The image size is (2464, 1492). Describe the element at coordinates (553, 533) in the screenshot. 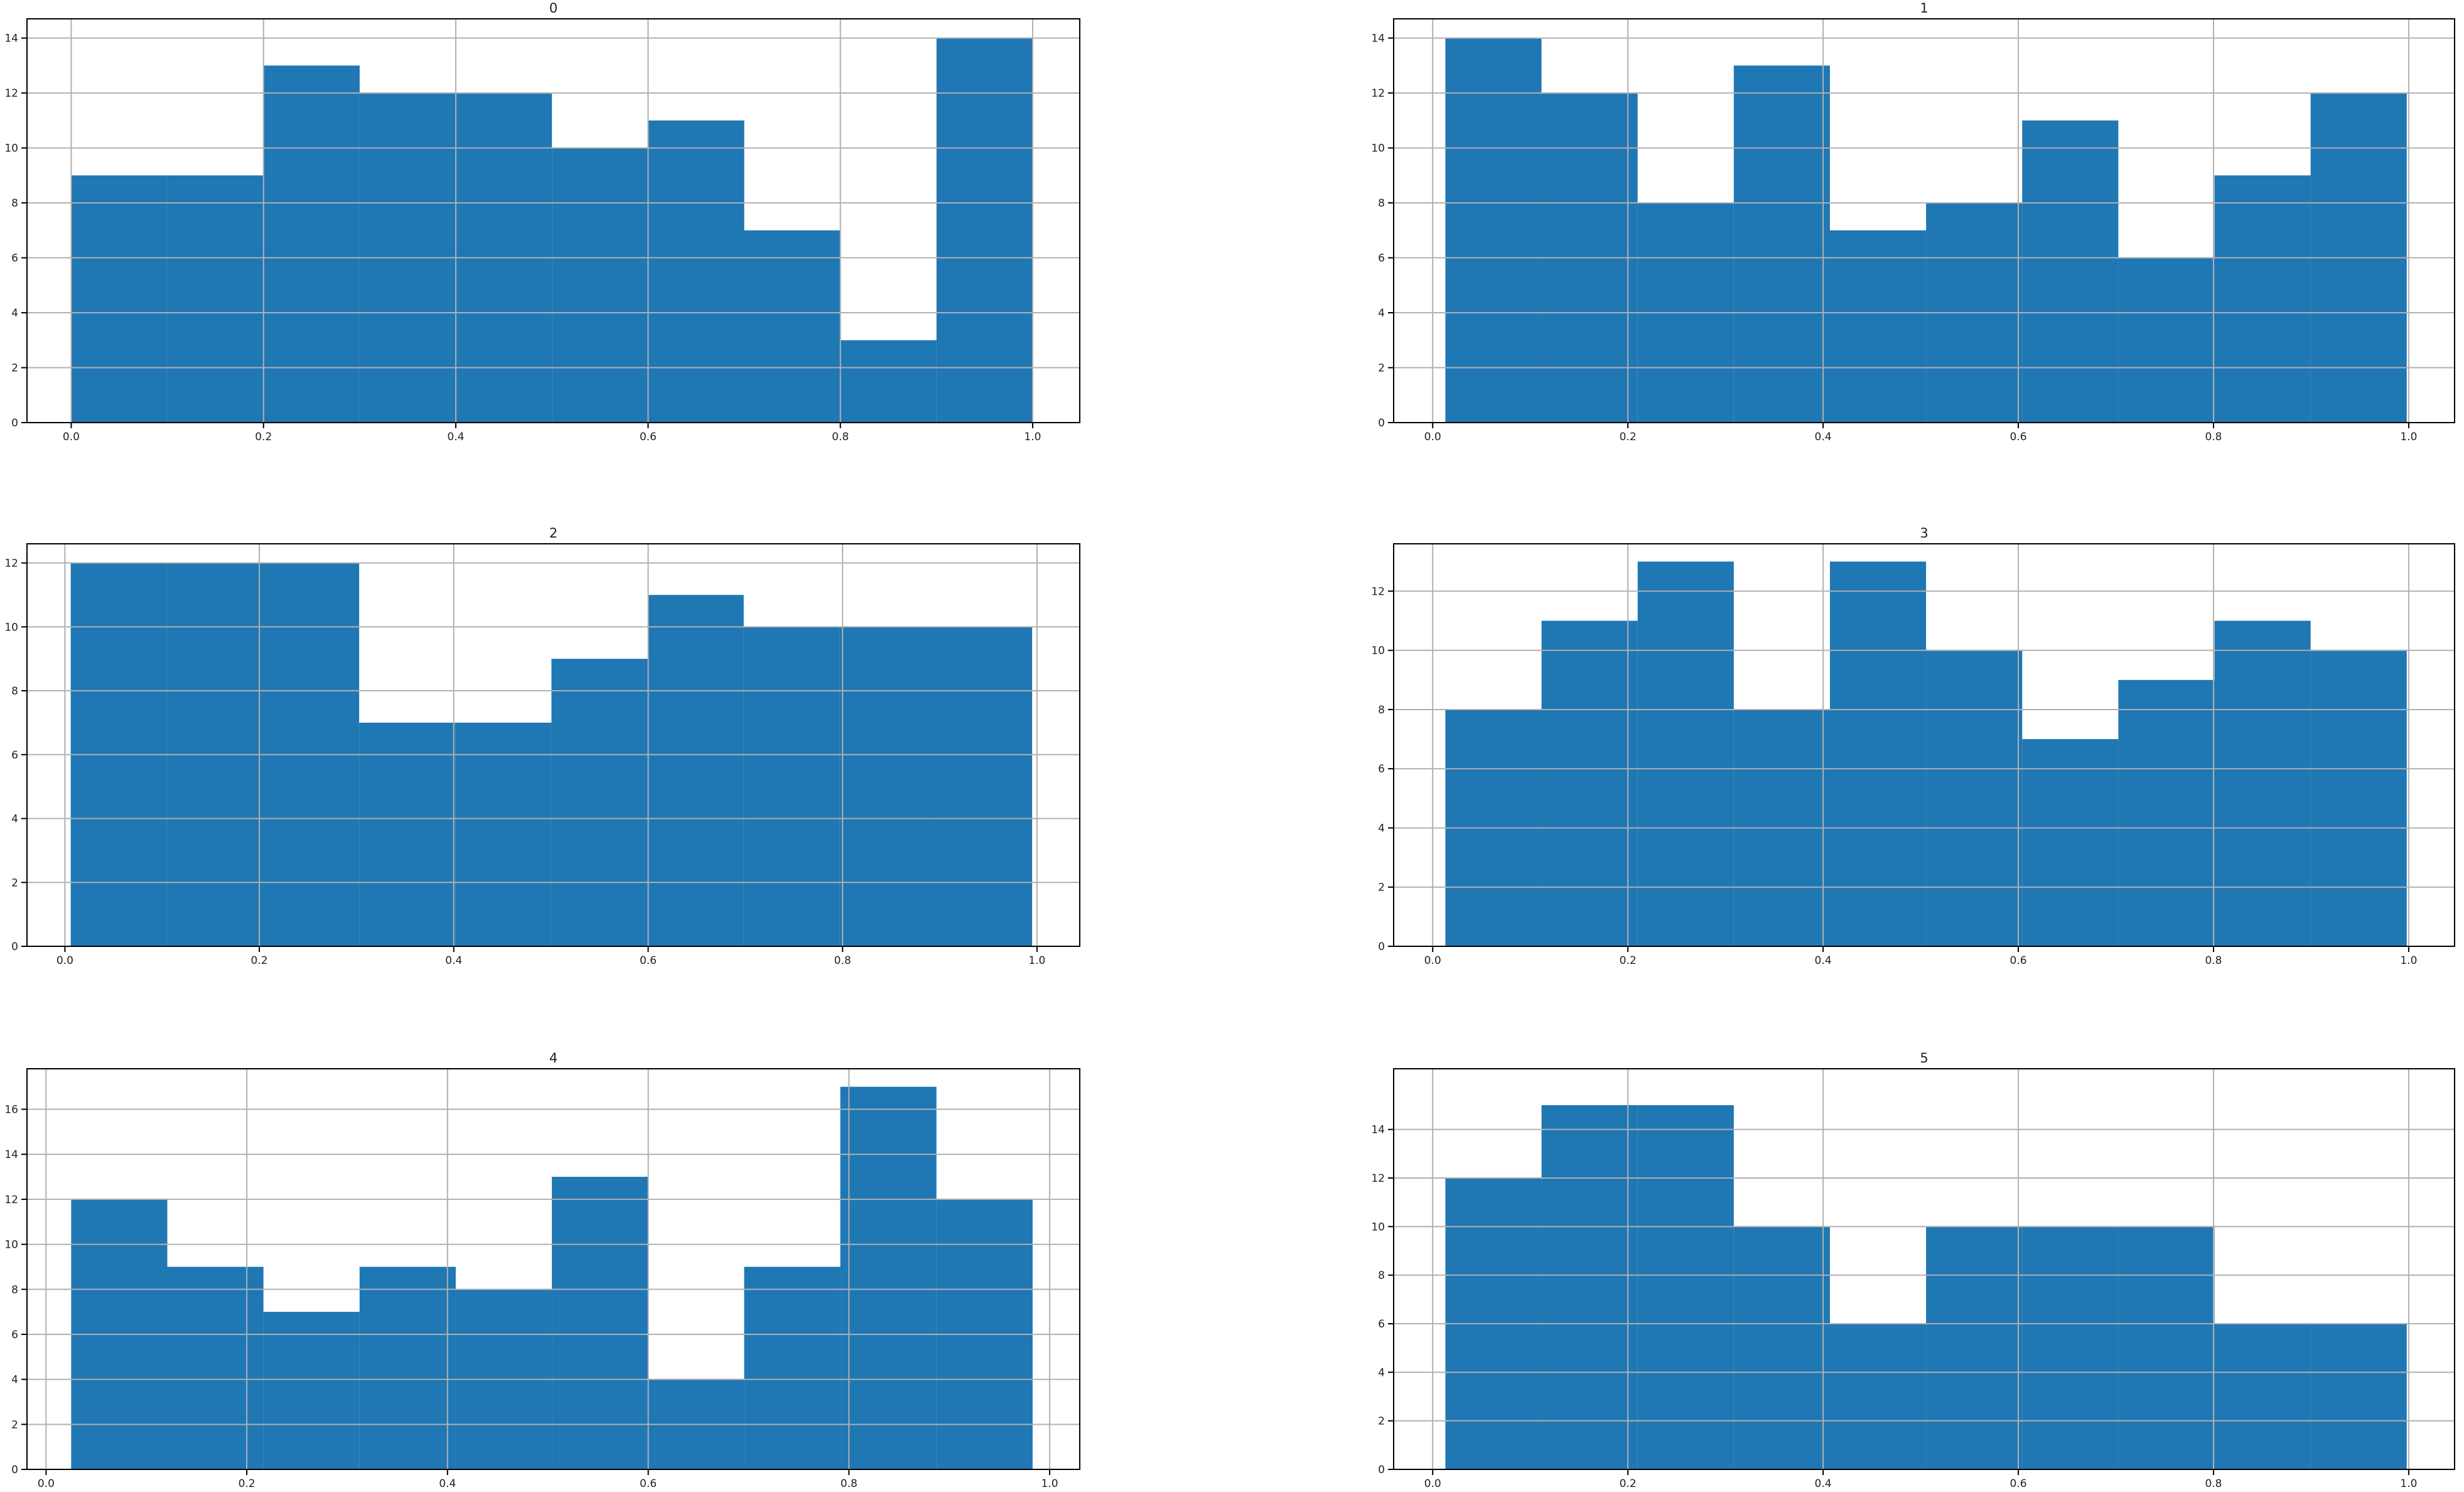

I see `subplot-title: 2` at that location.